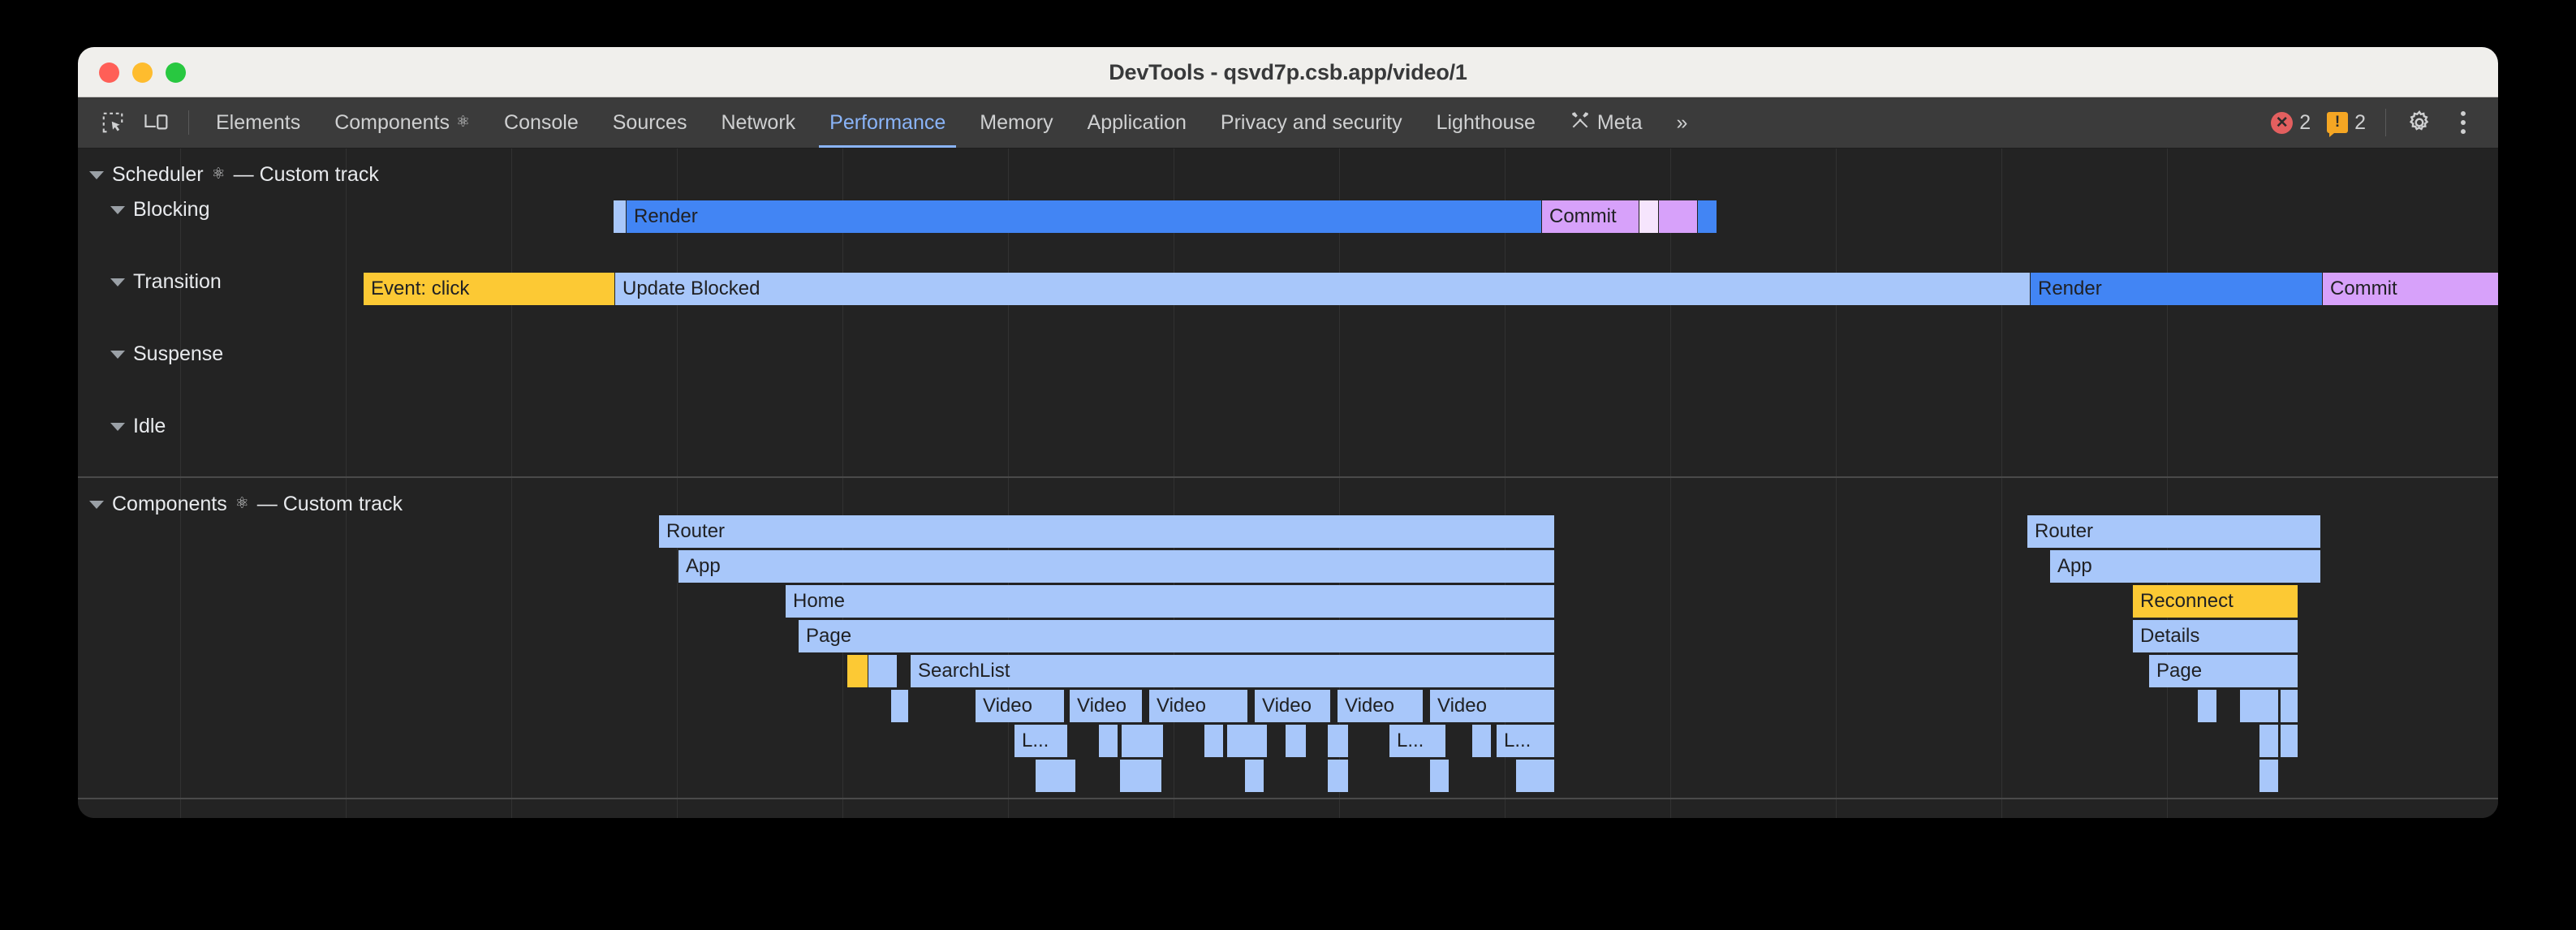 This screenshot has width=2576, height=930. I want to click on flame-bar-component: Details, so click(2215, 636).